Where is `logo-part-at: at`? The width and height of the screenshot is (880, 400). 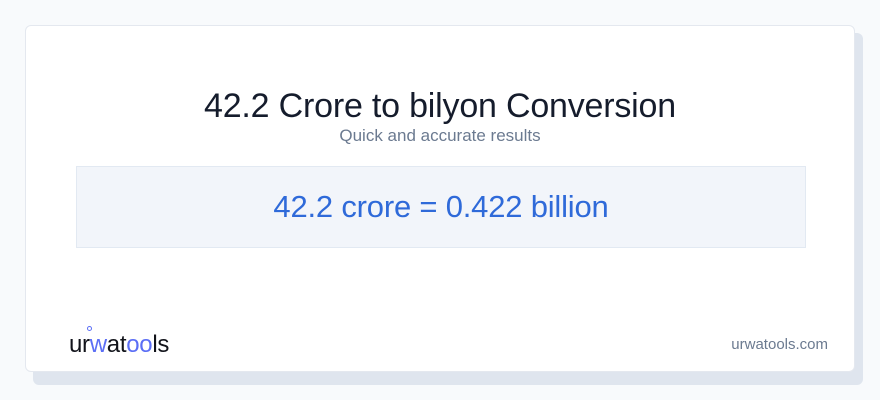
logo-part-at: at is located at coordinates (116, 344).